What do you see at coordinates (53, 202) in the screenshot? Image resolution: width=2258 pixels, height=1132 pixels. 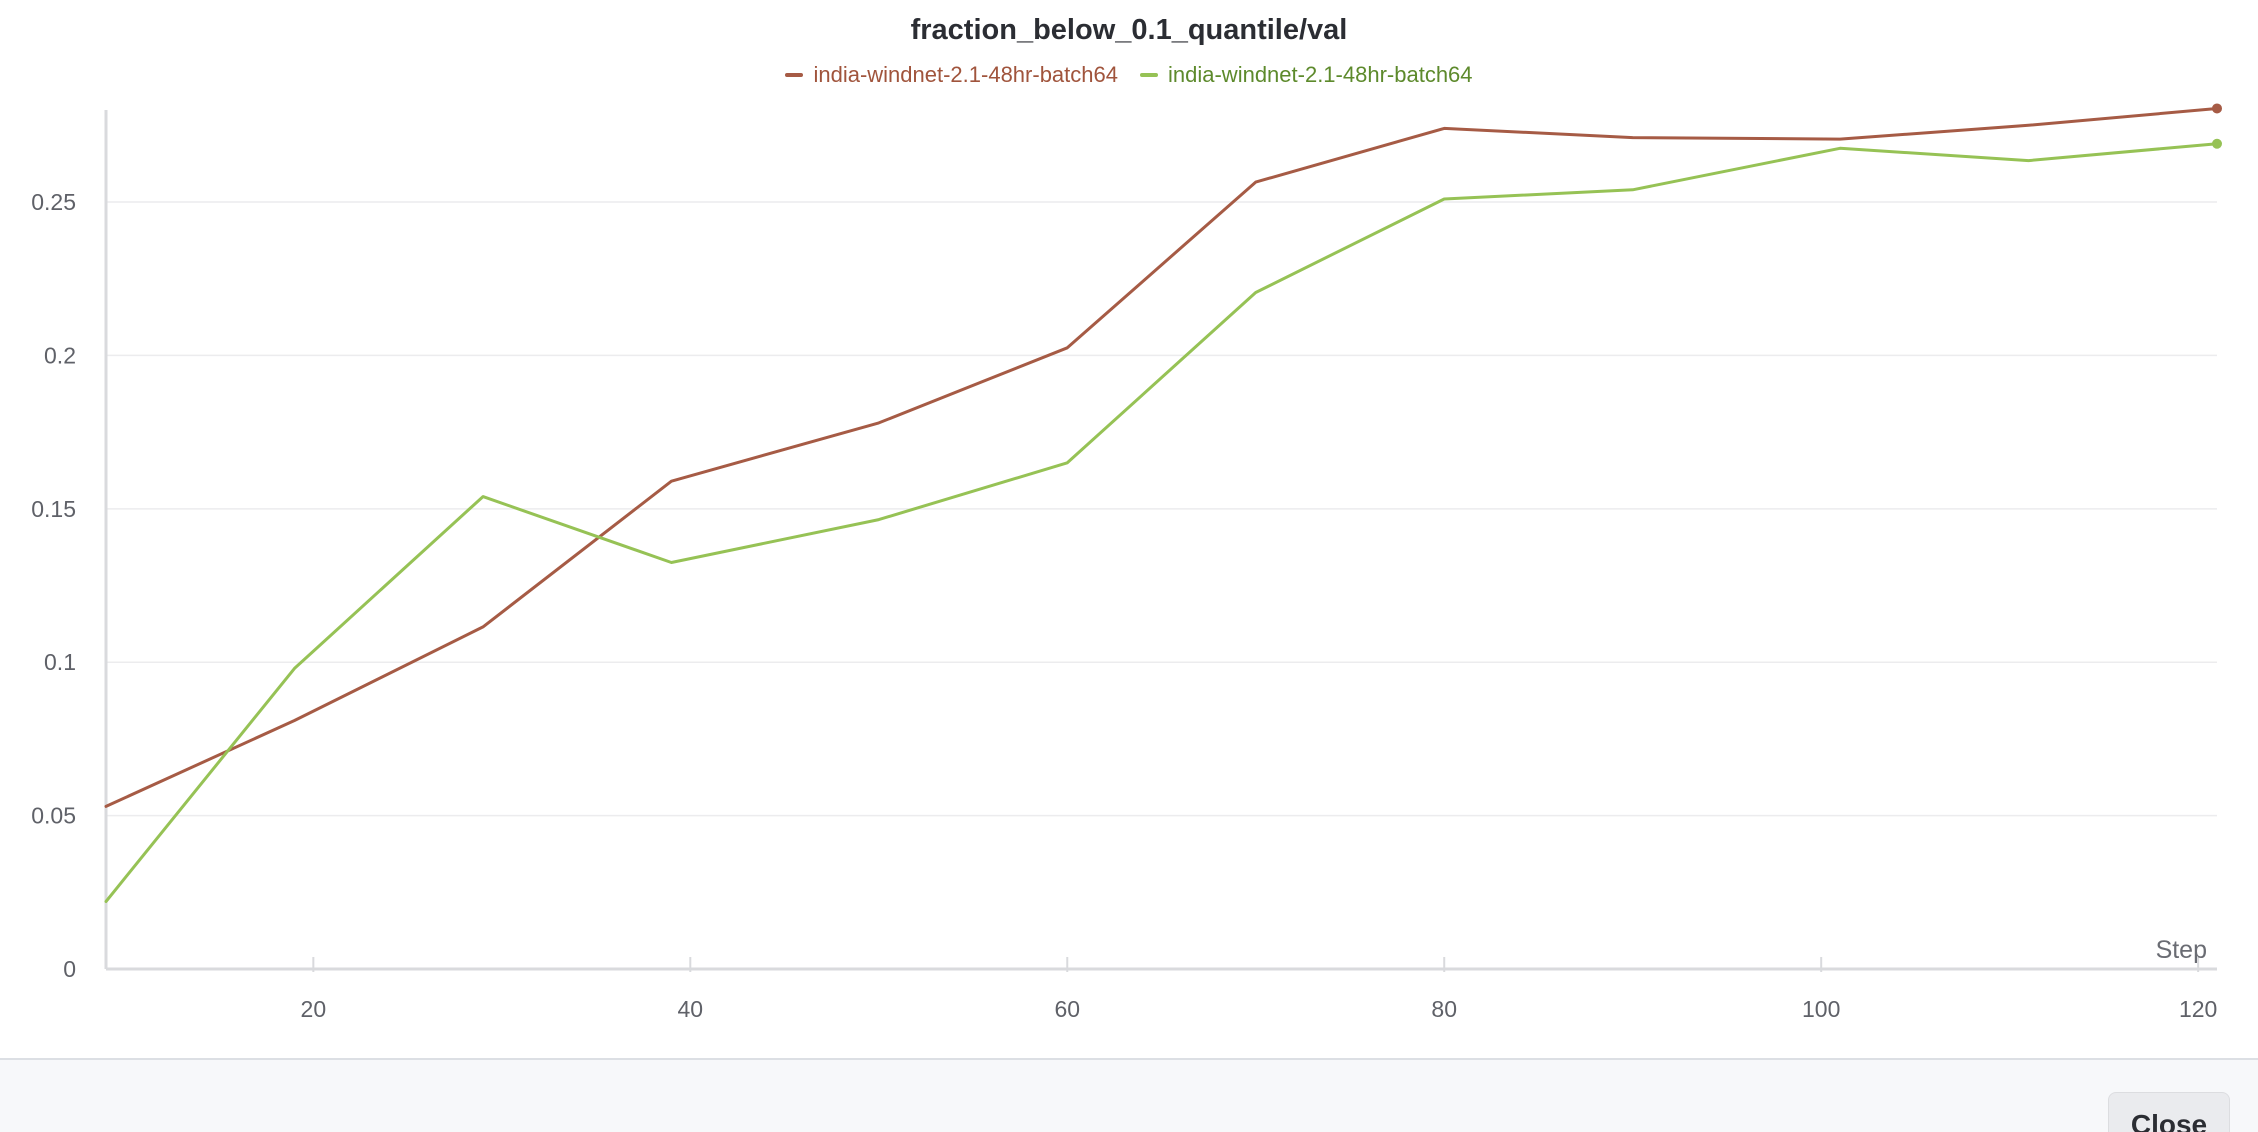 I see `y-tick-label: 0.25` at bounding box center [53, 202].